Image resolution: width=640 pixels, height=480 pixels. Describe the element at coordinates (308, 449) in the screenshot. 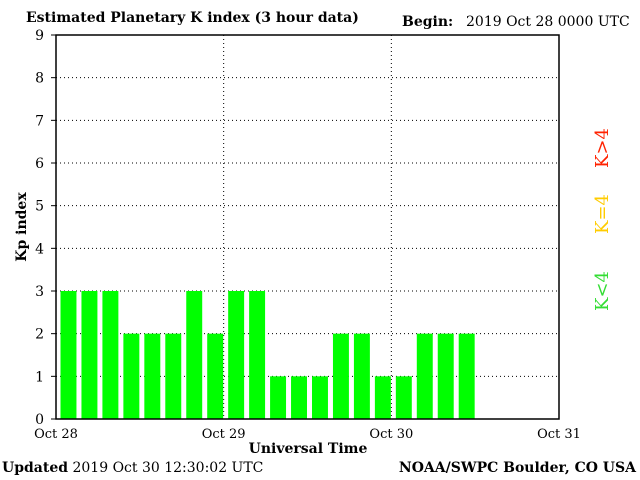

I see `x-axis-label: Universal Time` at that location.